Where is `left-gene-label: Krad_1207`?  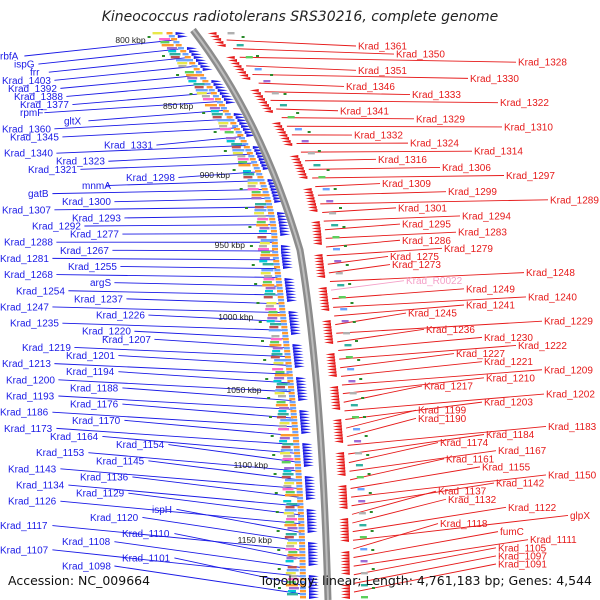 left-gene-label: Krad_1207 is located at coordinates (126, 340).